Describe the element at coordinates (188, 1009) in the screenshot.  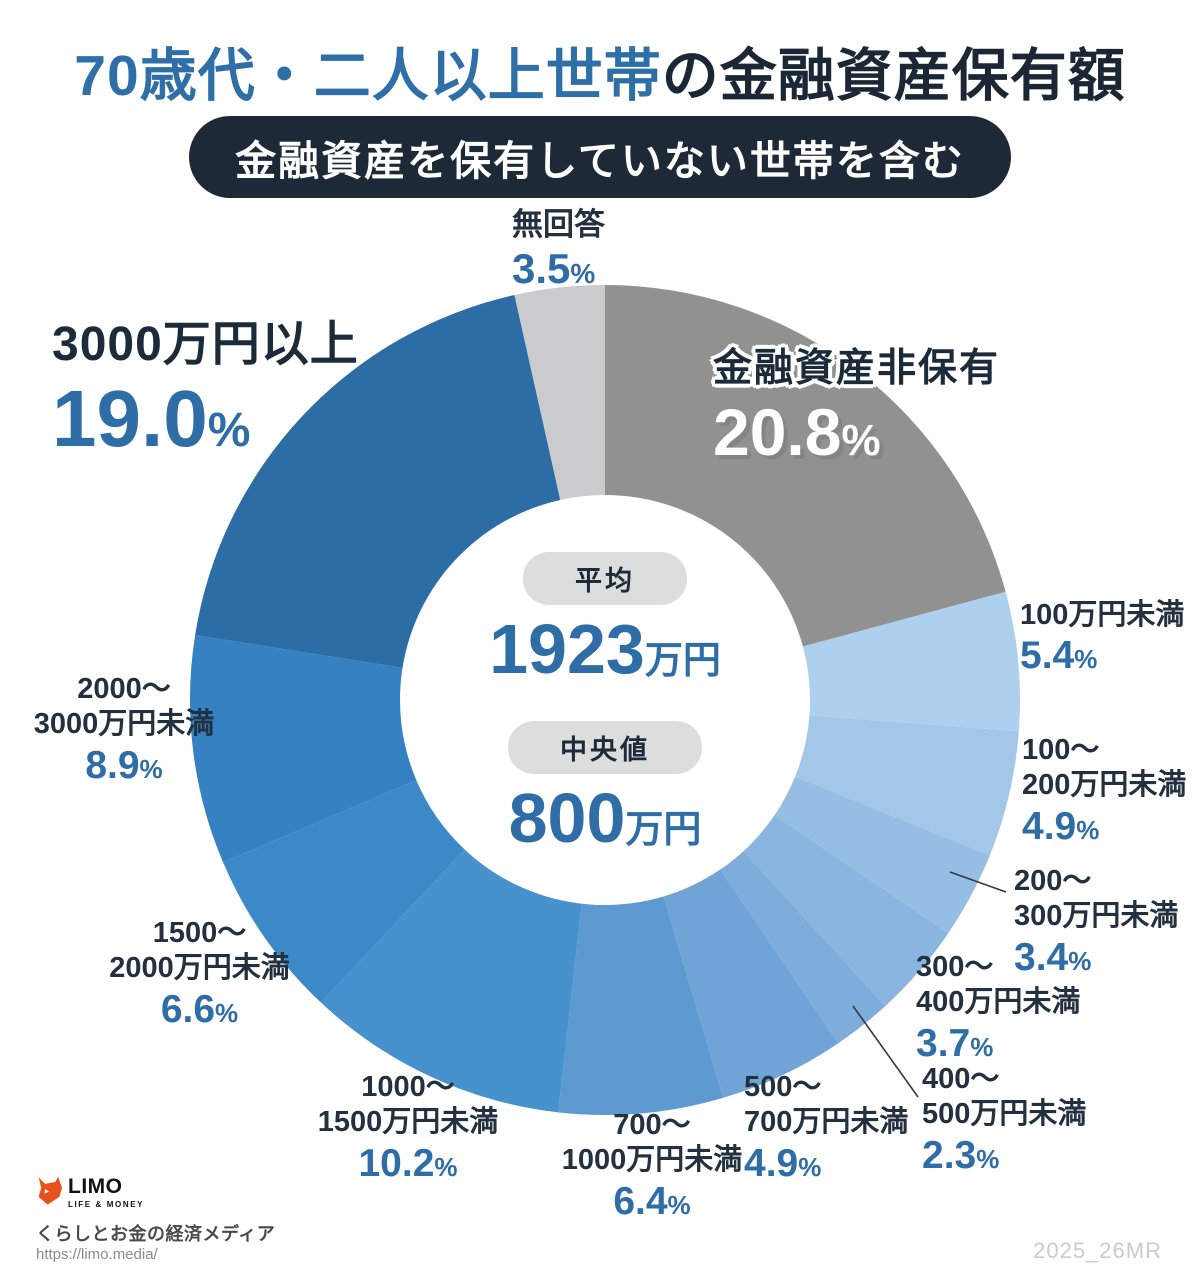
I see `callout-value: 6.6` at that location.